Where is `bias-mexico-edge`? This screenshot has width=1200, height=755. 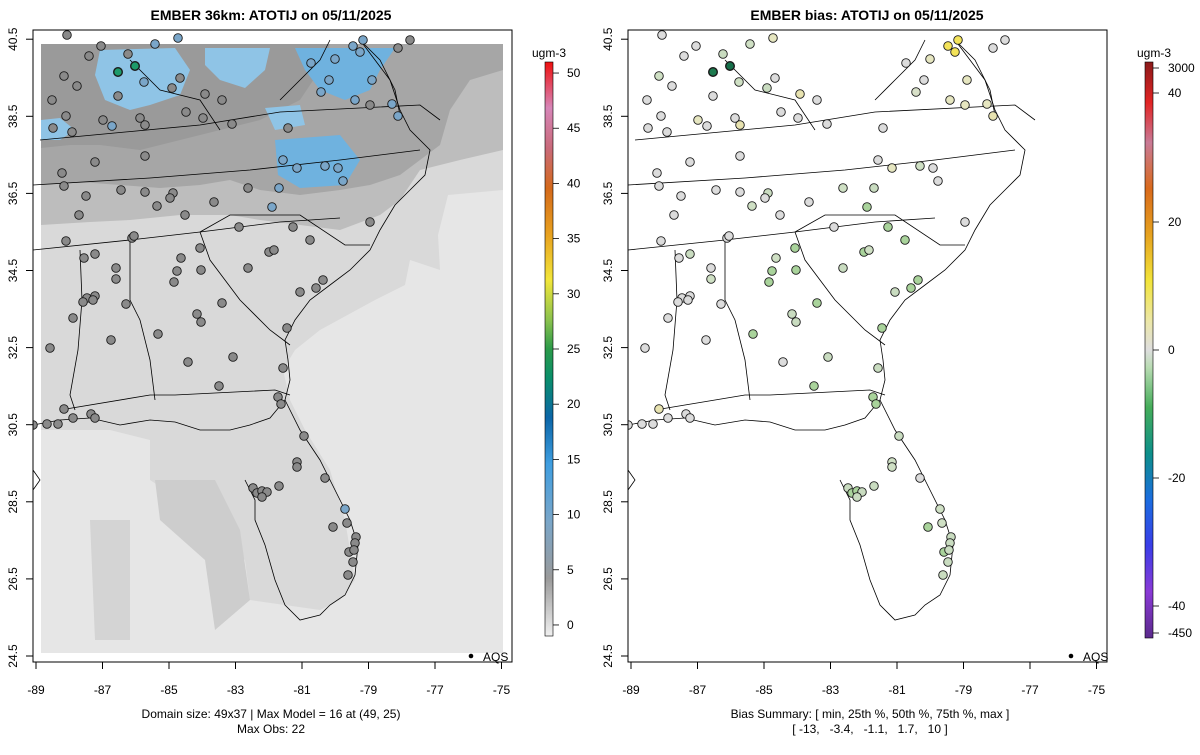 bias-mexico-edge is located at coordinates (632, 480).